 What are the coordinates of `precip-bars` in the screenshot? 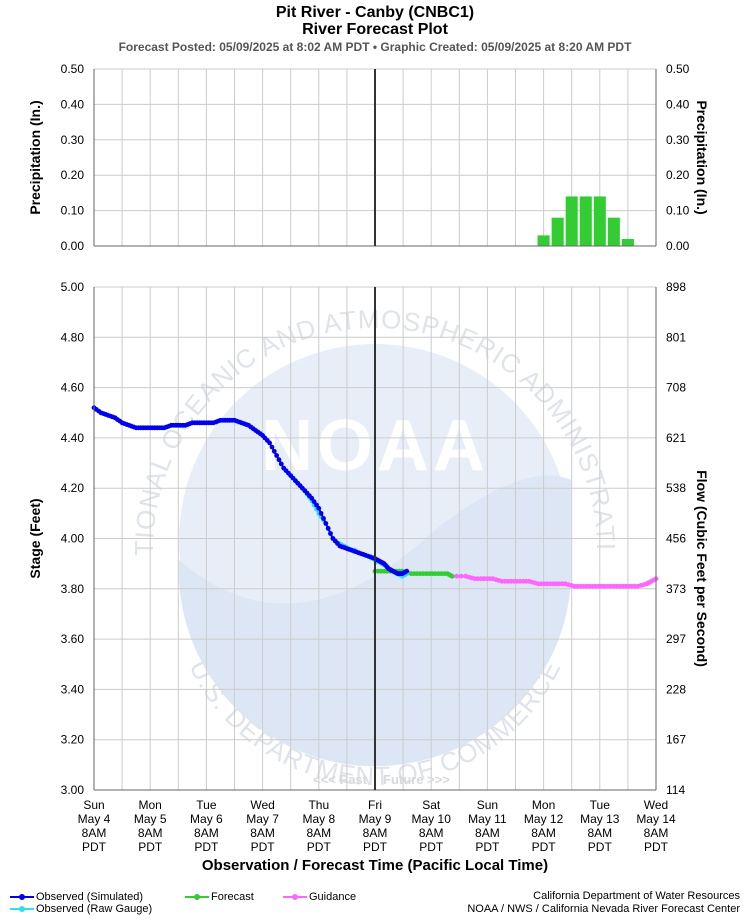 It's located at (364, 221).